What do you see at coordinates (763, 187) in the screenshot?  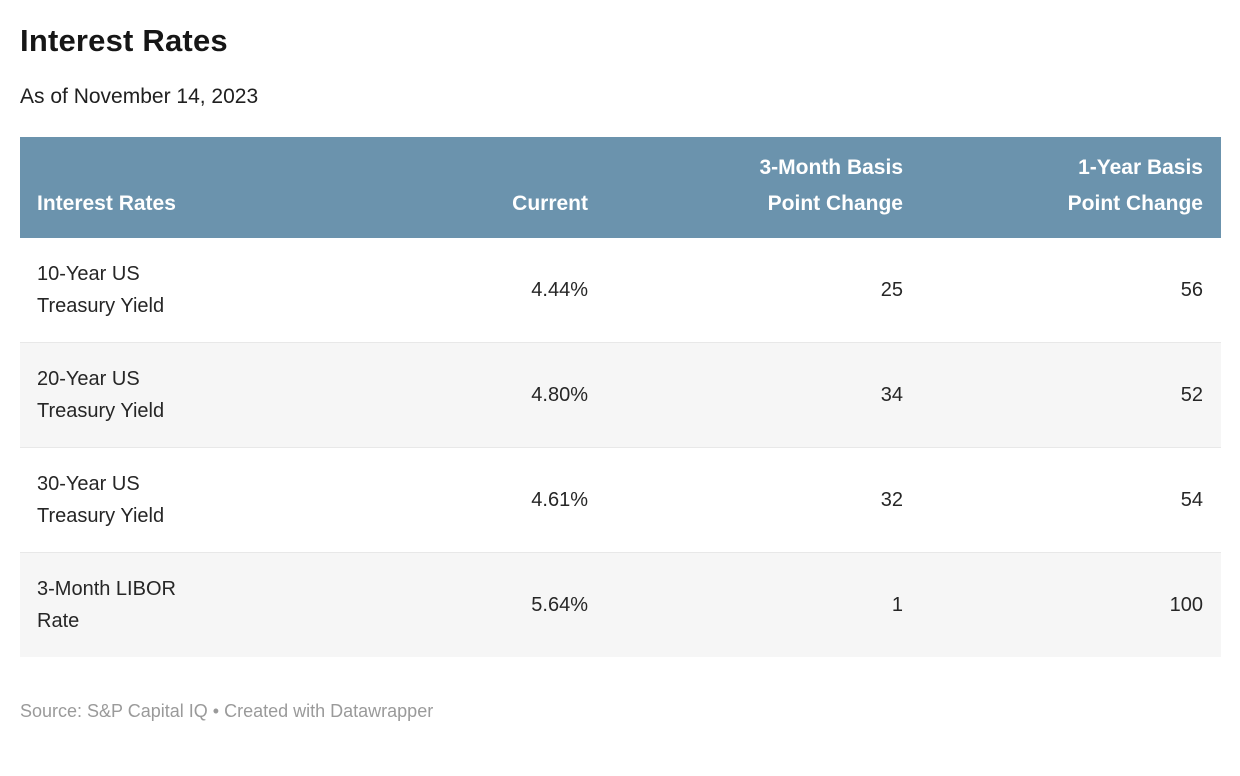 I see `column-header-3-month-basis-point-change: 3-Month Basis Point Change` at bounding box center [763, 187].